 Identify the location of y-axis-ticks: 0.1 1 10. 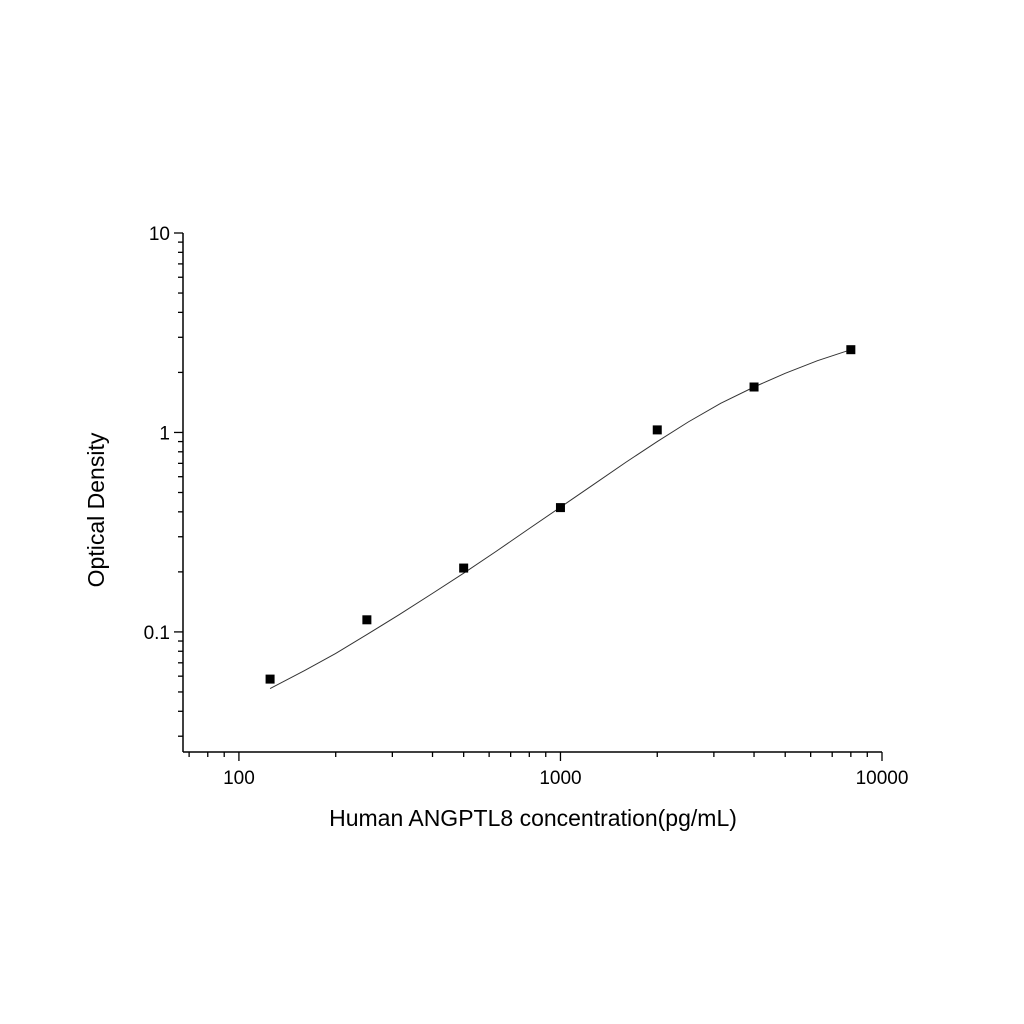
(163, 480).